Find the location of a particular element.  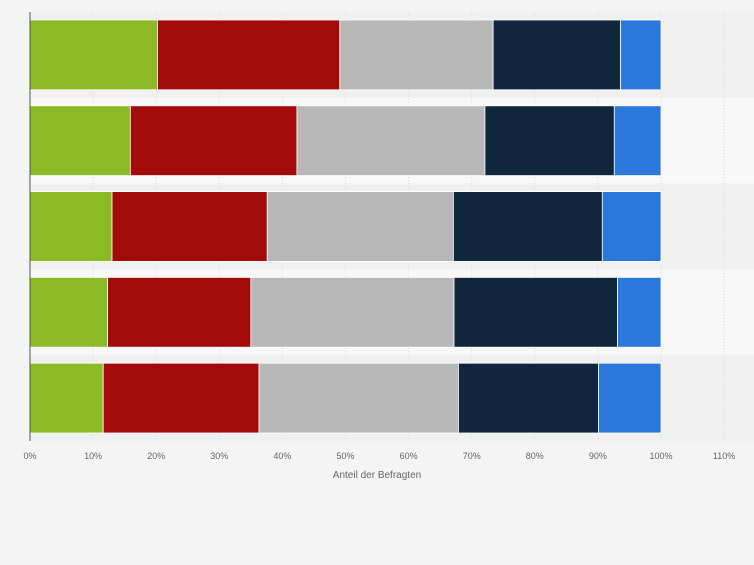

x-tick-label: 60% is located at coordinates (409, 456).